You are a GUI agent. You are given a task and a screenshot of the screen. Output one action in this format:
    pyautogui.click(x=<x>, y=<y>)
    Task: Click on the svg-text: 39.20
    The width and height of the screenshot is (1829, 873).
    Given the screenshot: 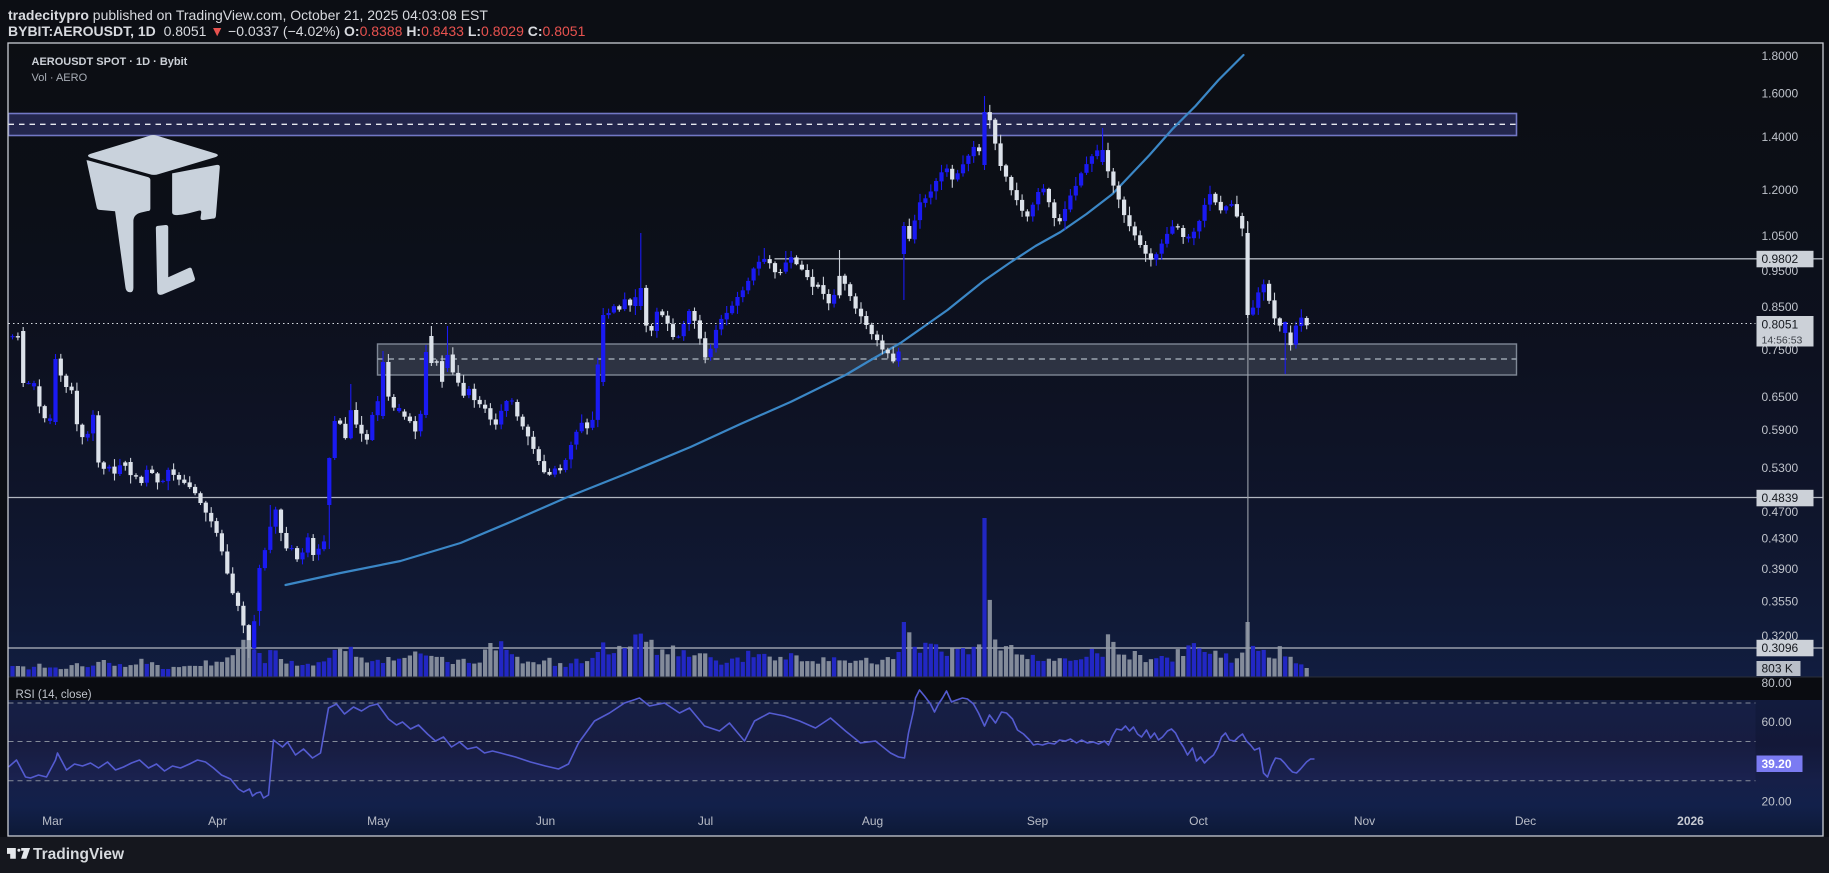 What is the action you would take?
    pyautogui.click(x=1776, y=764)
    